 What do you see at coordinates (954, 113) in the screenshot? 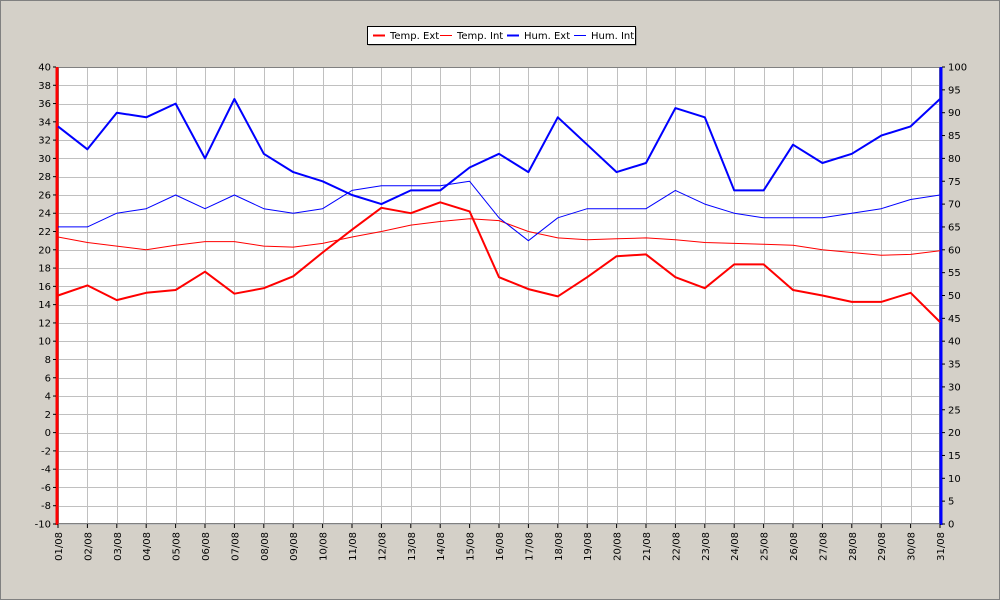
I see `right-axis-tick-label: 90` at bounding box center [954, 113].